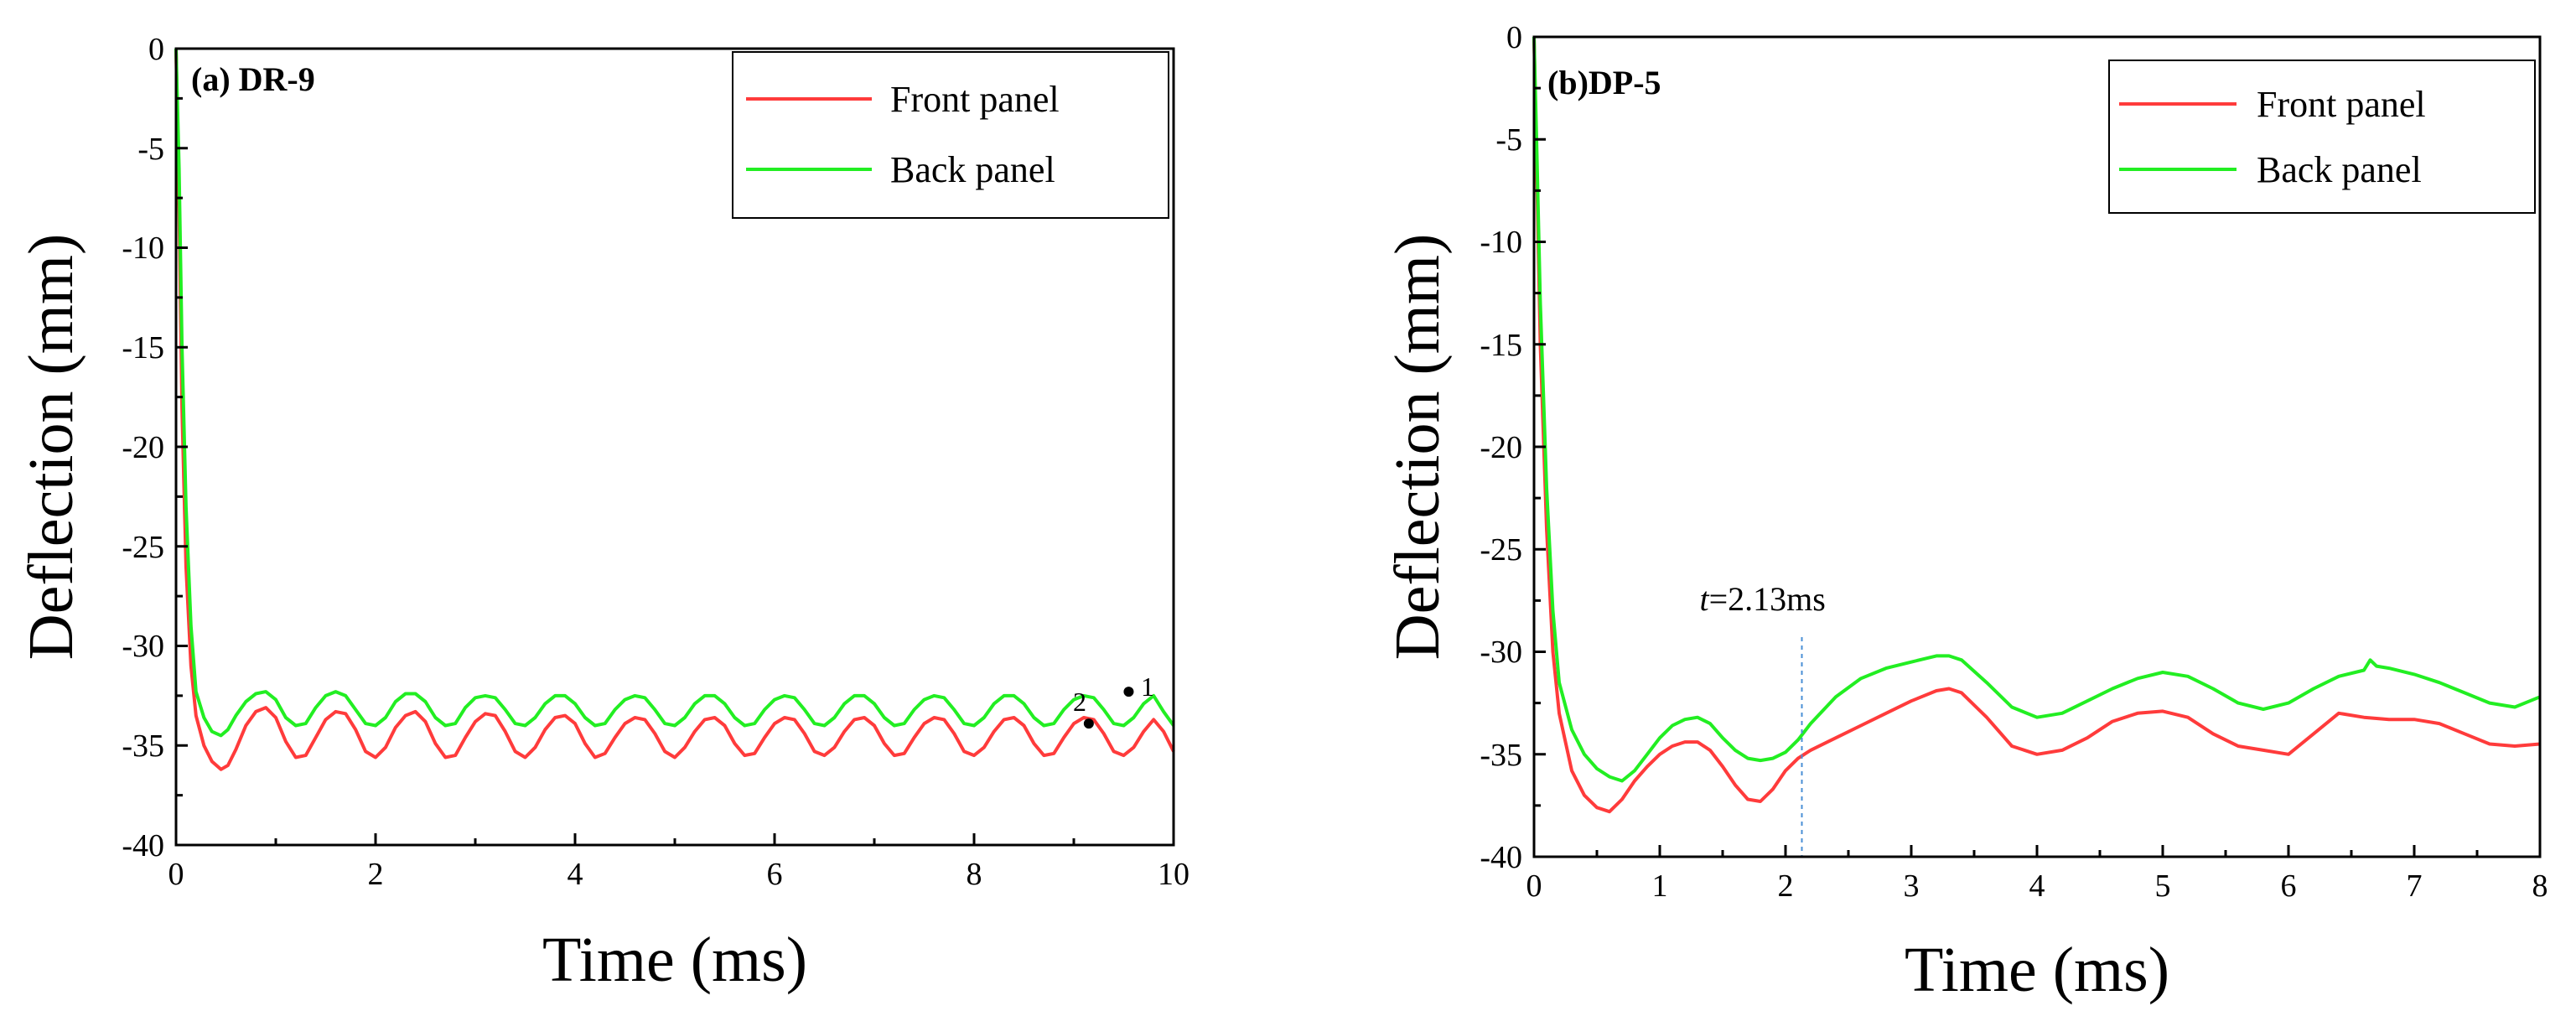 Image resolution: width=2576 pixels, height=1011 pixels. Describe the element at coordinates (376, 875) in the screenshot. I see `chart-a-x-tick-label: 2` at that location.